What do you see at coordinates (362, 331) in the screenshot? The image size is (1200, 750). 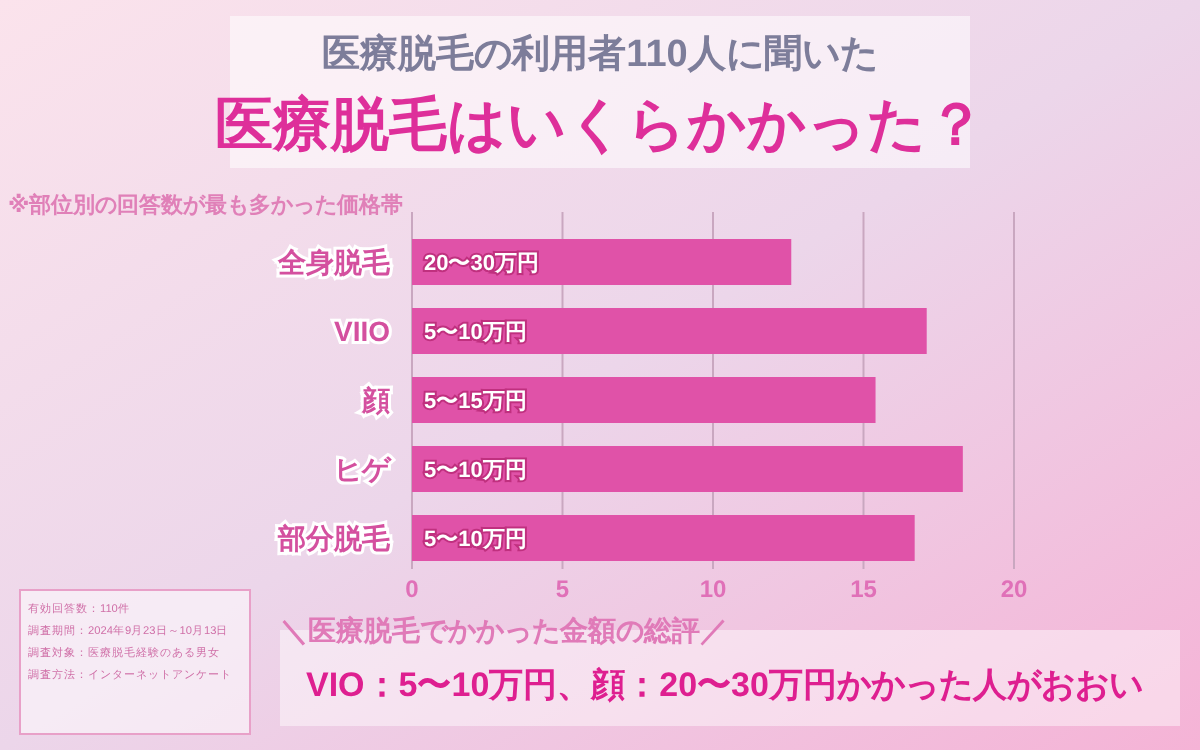 I see `y-tick-label: VIIO` at bounding box center [362, 331].